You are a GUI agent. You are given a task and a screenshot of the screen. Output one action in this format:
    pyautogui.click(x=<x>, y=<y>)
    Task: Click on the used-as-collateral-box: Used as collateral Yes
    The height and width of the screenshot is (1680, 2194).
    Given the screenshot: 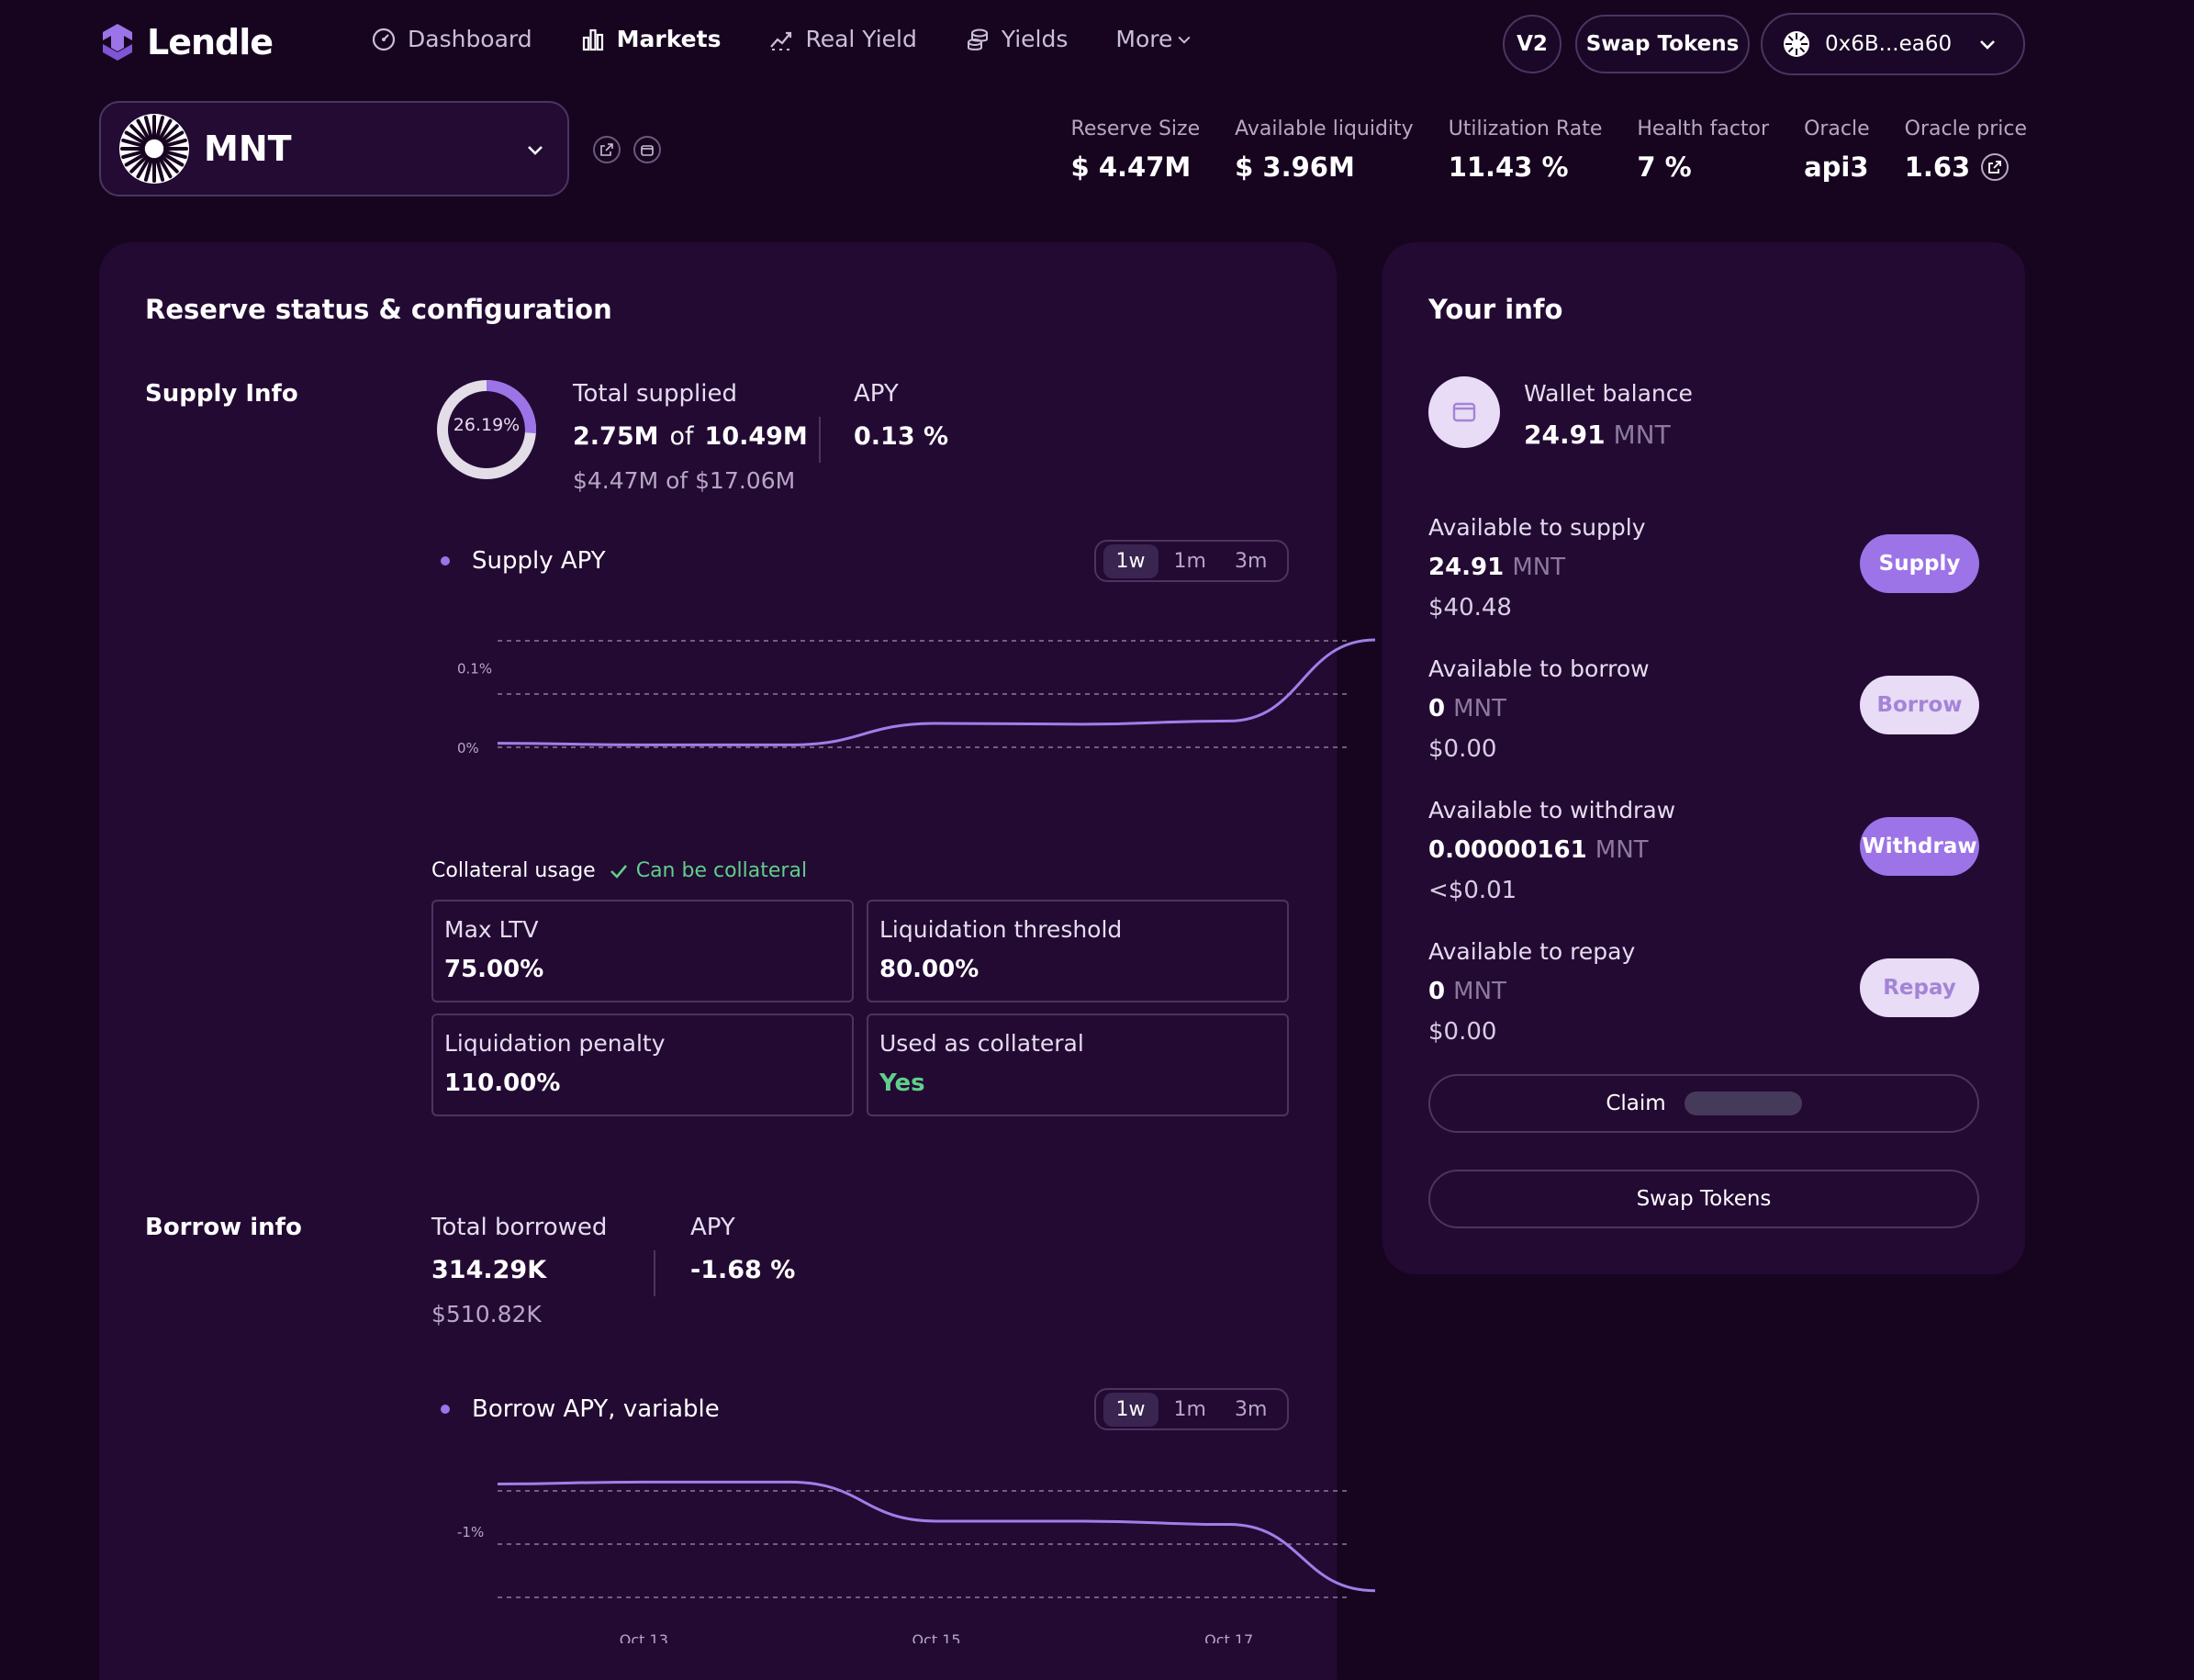 What is the action you would take?
    pyautogui.click(x=1078, y=1065)
    